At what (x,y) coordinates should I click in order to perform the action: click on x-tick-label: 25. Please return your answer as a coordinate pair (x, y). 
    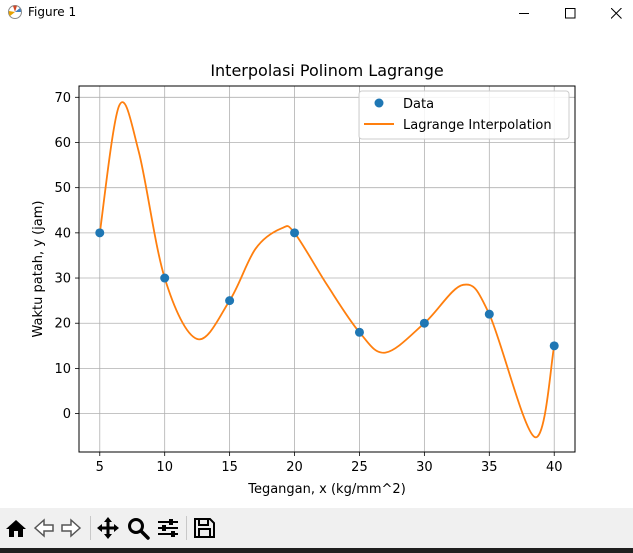
    Looking at the image, I should click on (359, 467).